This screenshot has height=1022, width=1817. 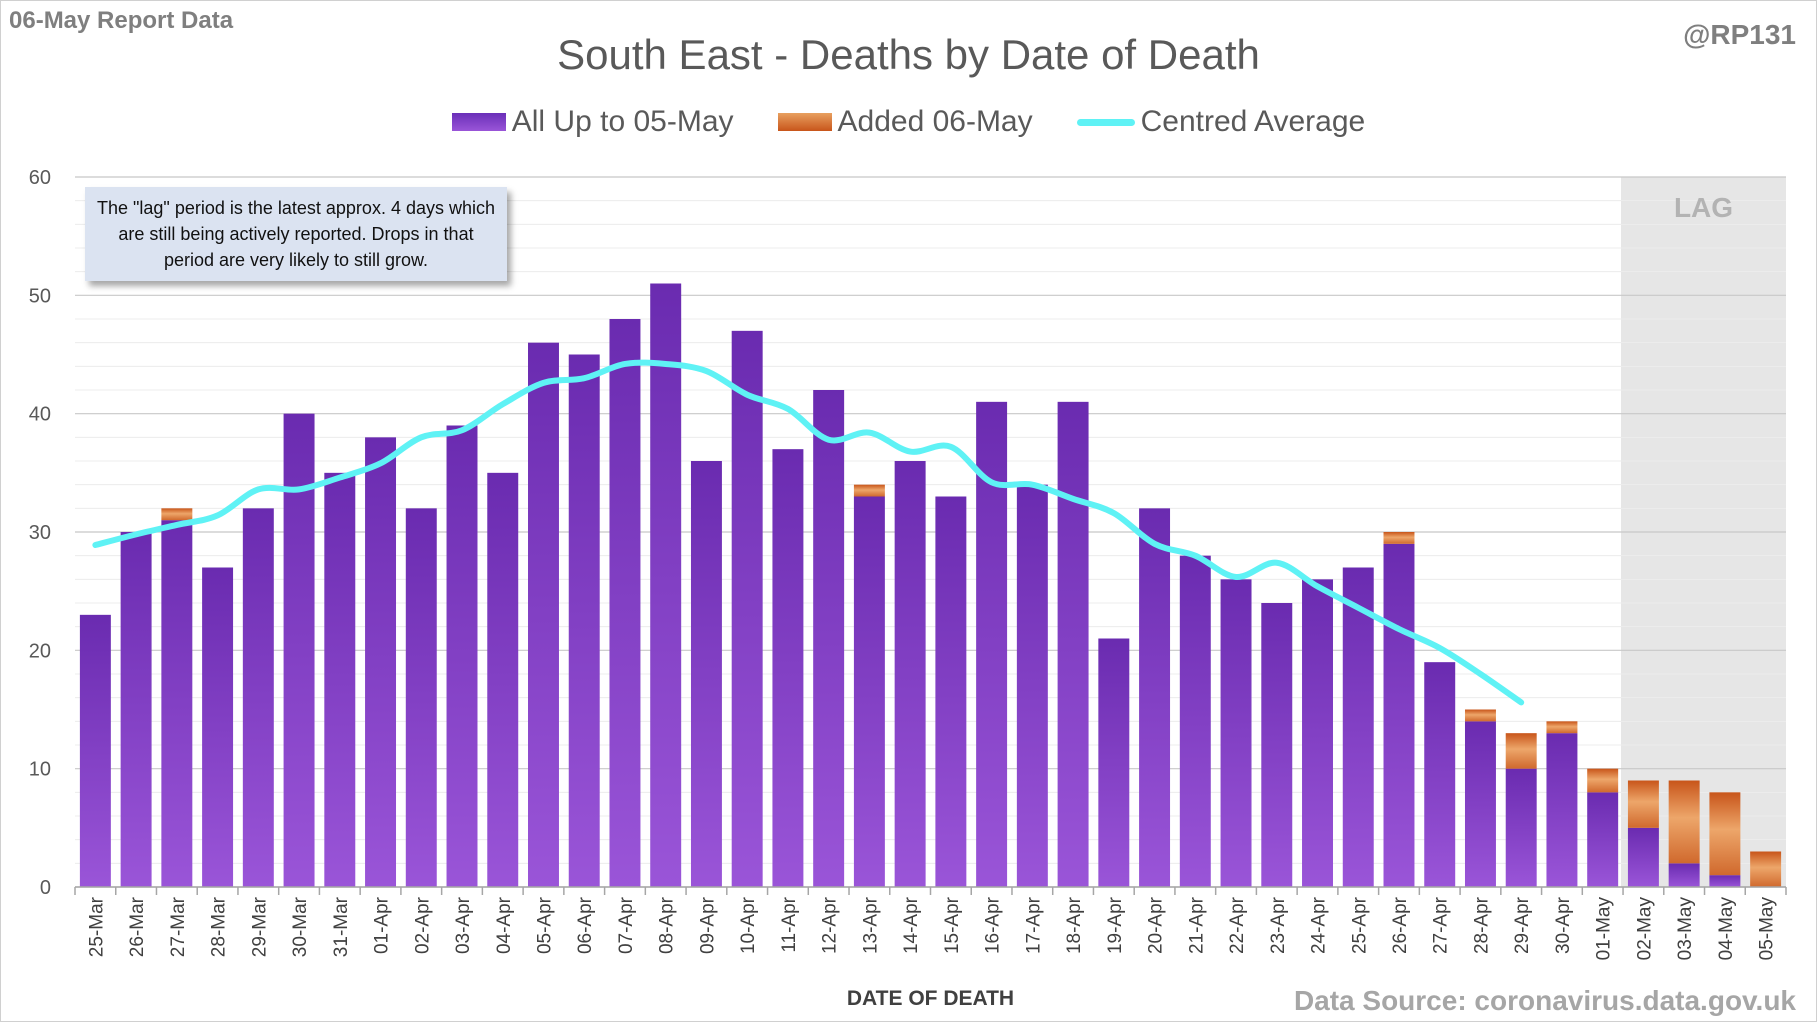 What do you see at coordinates (40, 415) in the screenshot?
I see `y-tick-label: 40` at bounding box center [40, 415].